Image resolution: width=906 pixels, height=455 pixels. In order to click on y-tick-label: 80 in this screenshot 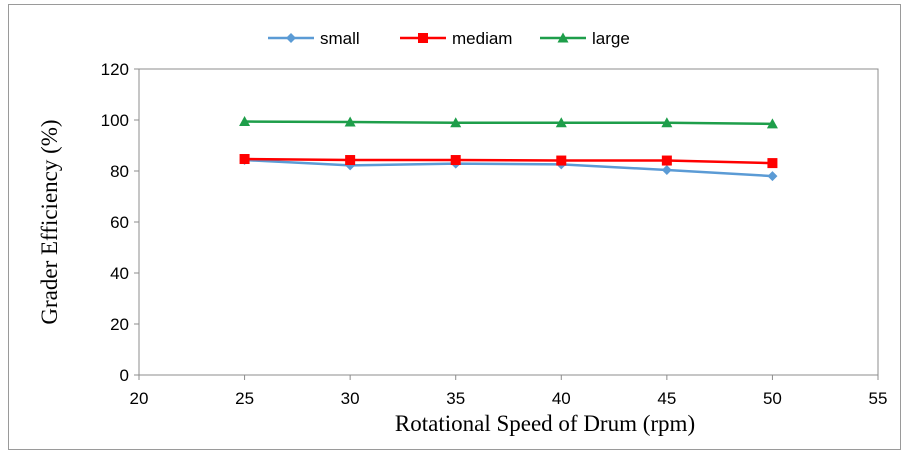, I will do `click(119, 171)`.